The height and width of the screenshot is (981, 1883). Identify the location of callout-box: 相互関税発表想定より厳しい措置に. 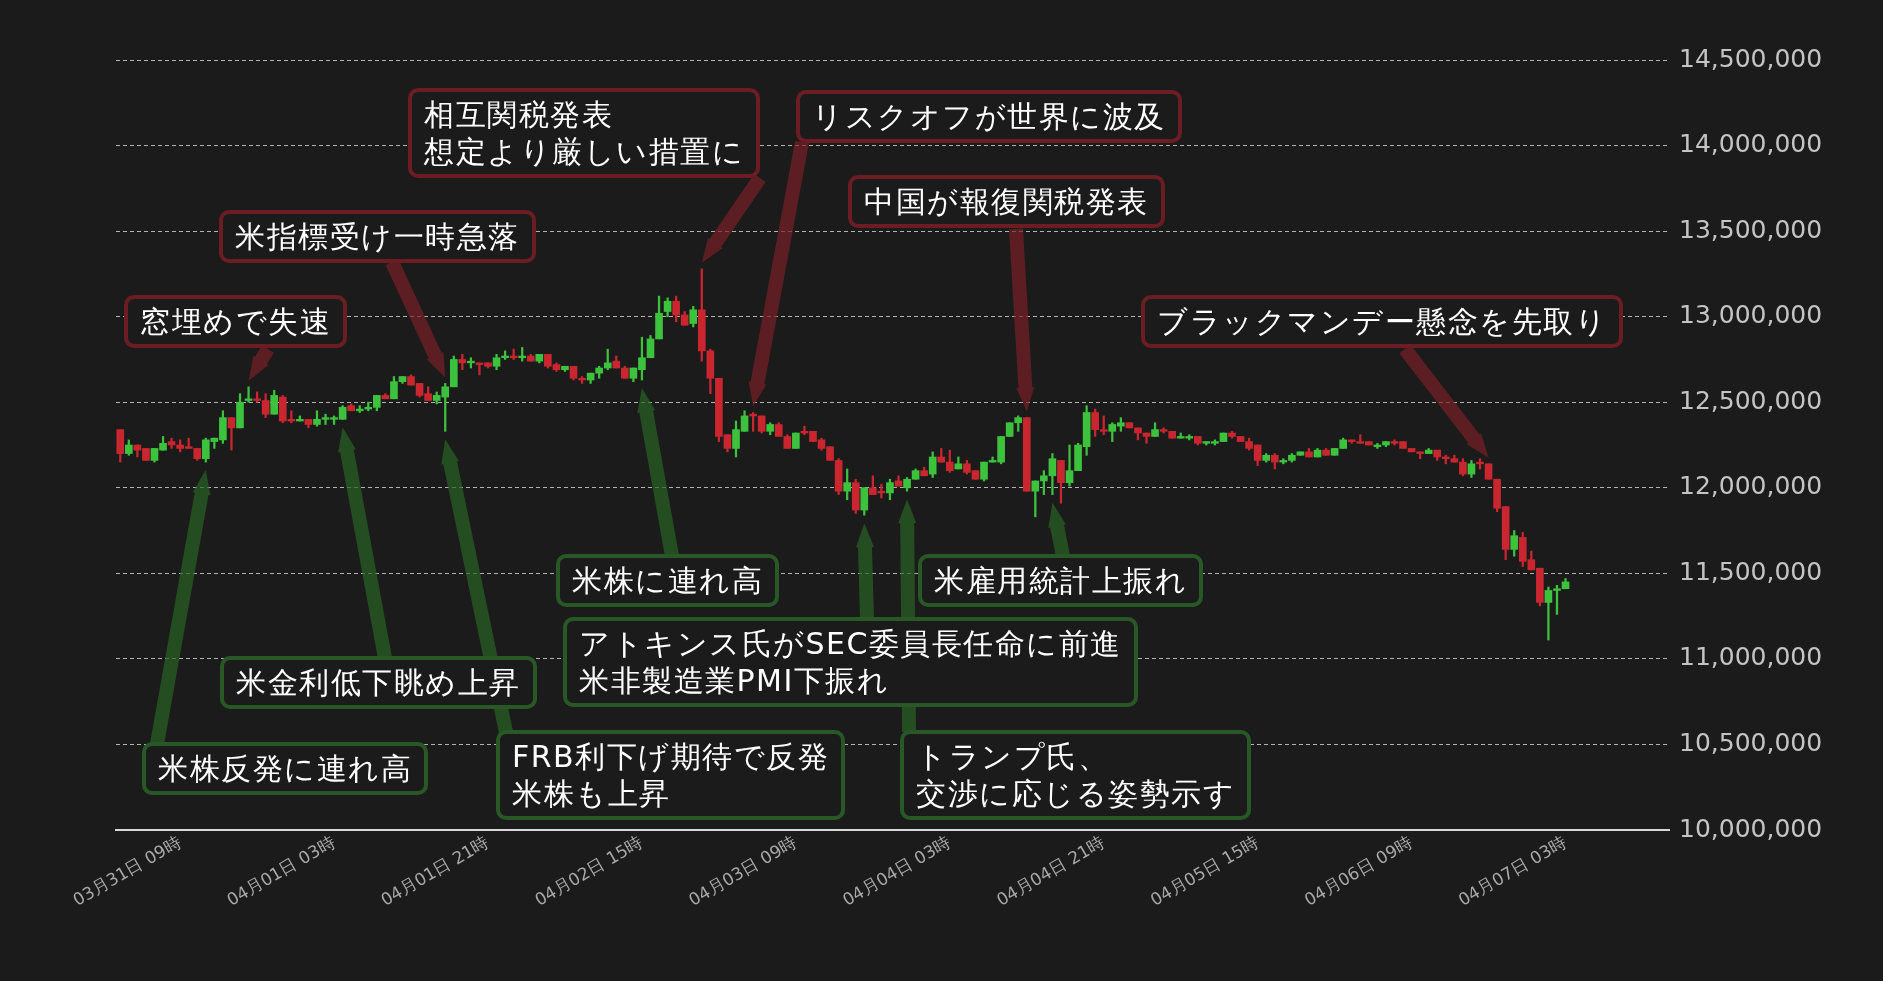
(584, 133).